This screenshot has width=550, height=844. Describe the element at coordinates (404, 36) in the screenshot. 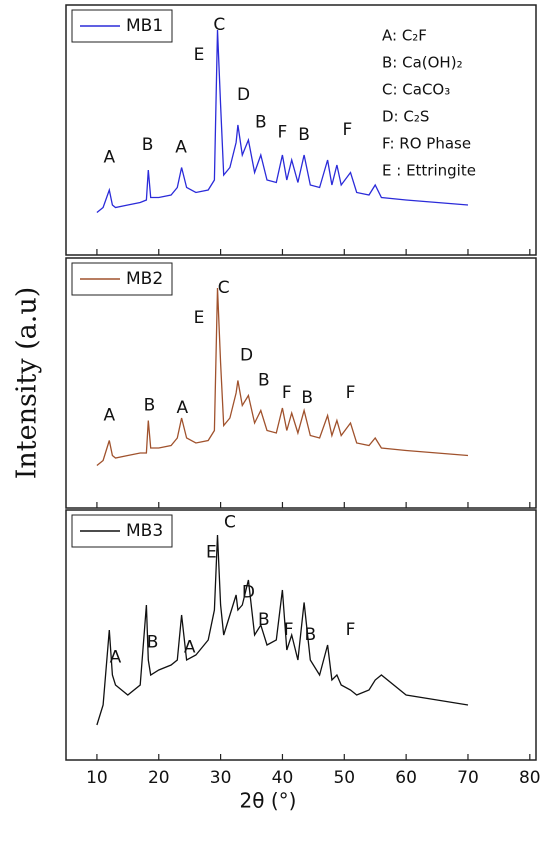

I see `phase-key: A: C₂F` at that location.